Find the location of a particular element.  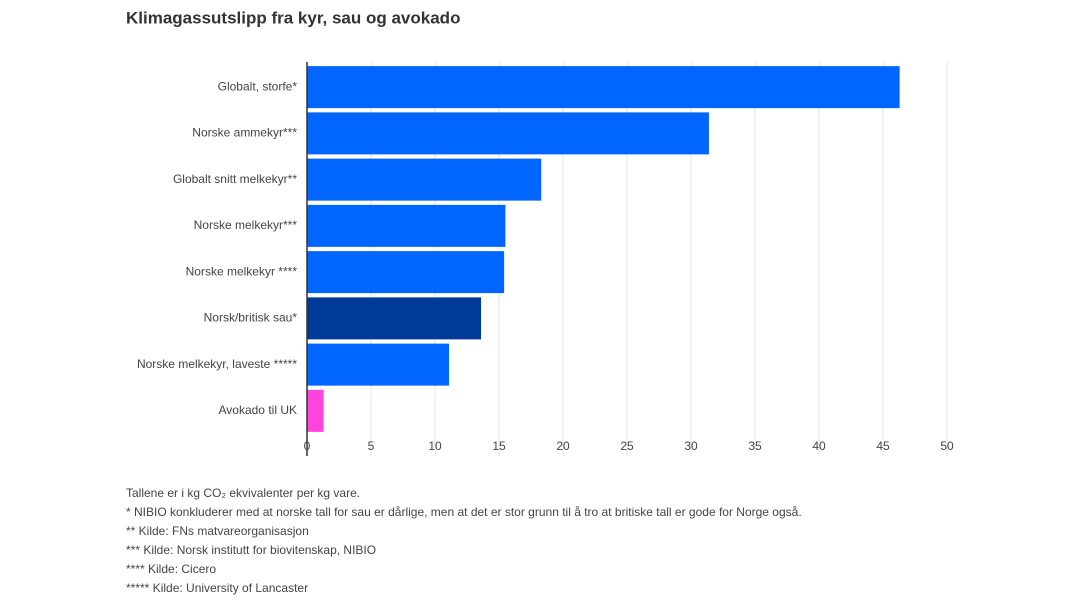

x-tick-label: 50 is located at coordinates (947, 446).